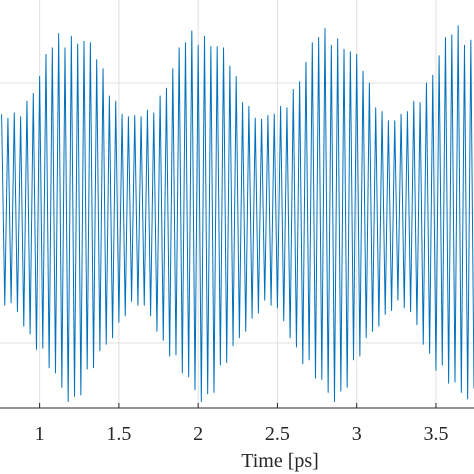 The height and width of the screenshot is (474, 474). What do you see at coordinates (198, 434) in the screenshot?
I see `x-tick-label: 2` at bounding box center [198, 434].